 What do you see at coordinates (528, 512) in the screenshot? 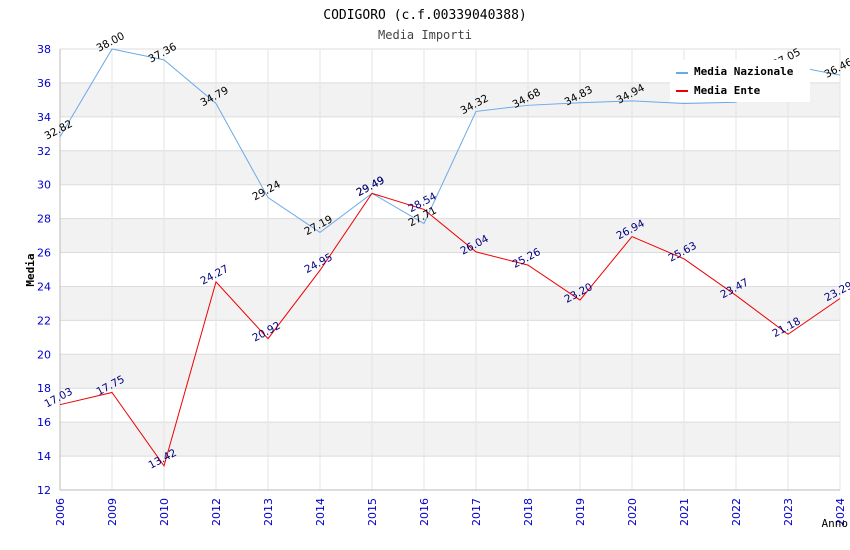
I see `x-tick-label: 2018` at bounding box center [528, 512].